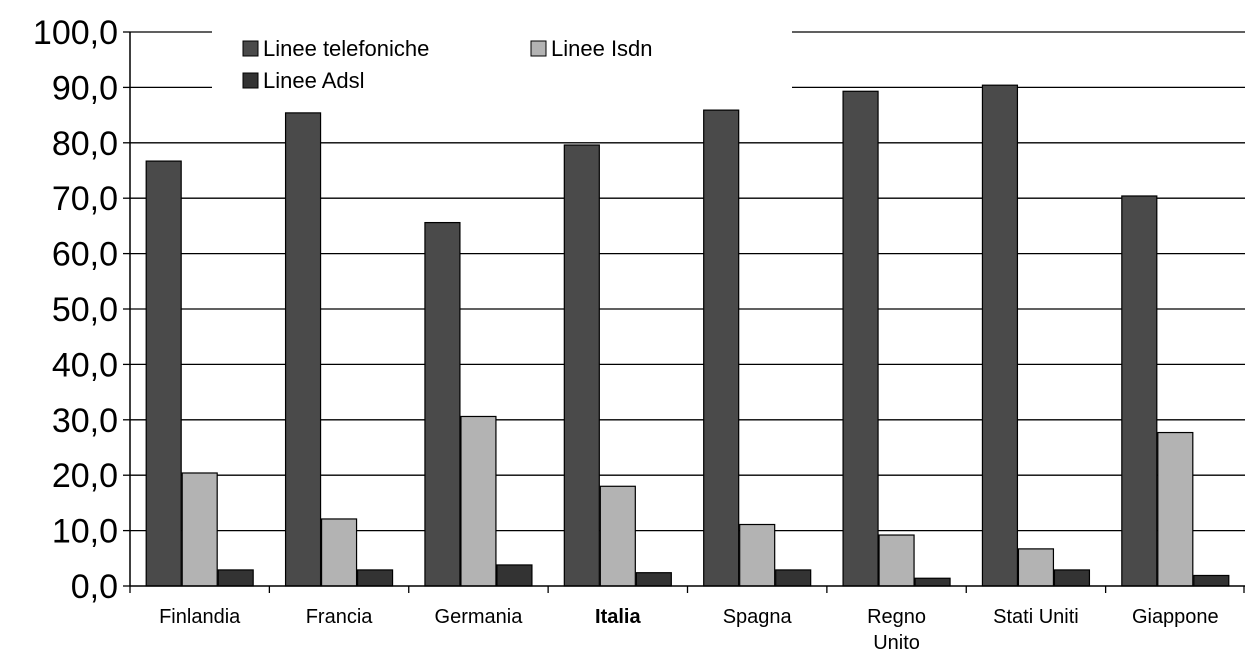 Image resolution: width=1245 pixels, height=656 pixels. What do you see at coordinates (75, 33) in the screenshot?
I see `y-tick-label: 100,0` at bounding box center [75, 33].